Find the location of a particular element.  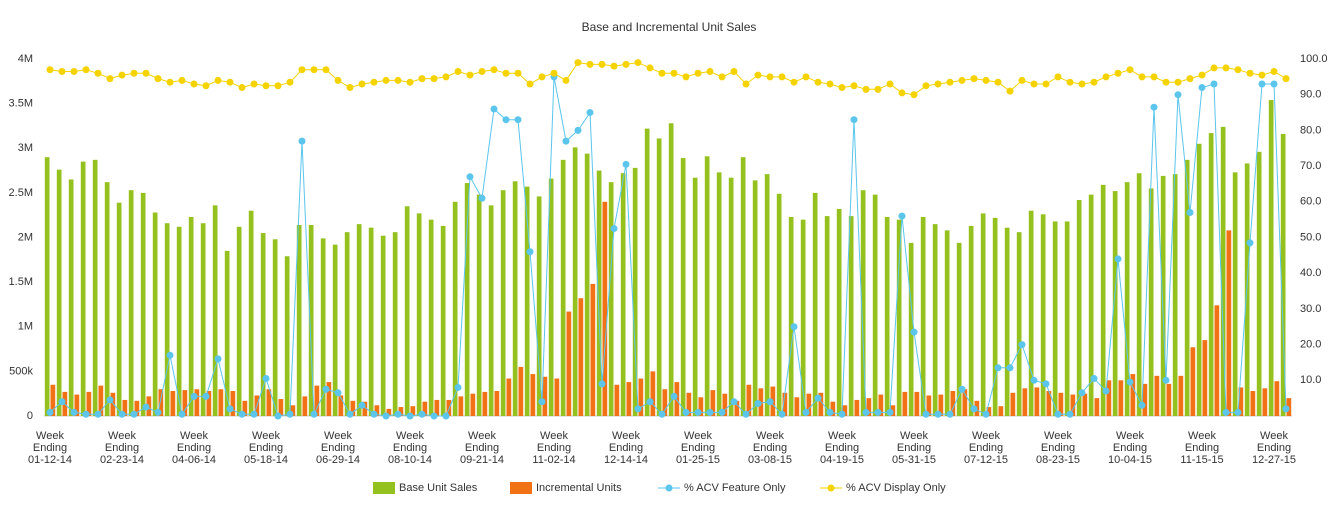

y2-tick-label: 90.0 is located at coordinates (1310, 95).